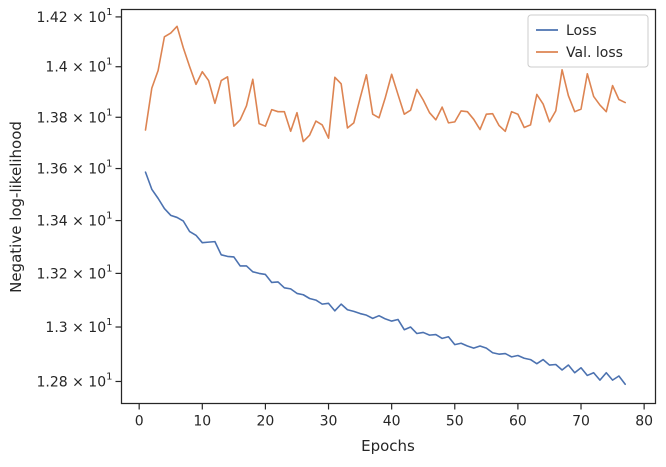  I want to click on x-tick-label: 70, so click(581, 422).